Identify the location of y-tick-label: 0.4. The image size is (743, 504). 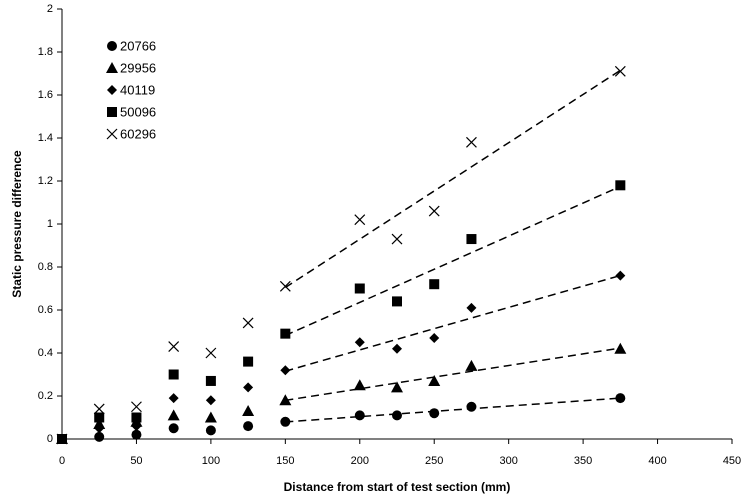
(45, 353).